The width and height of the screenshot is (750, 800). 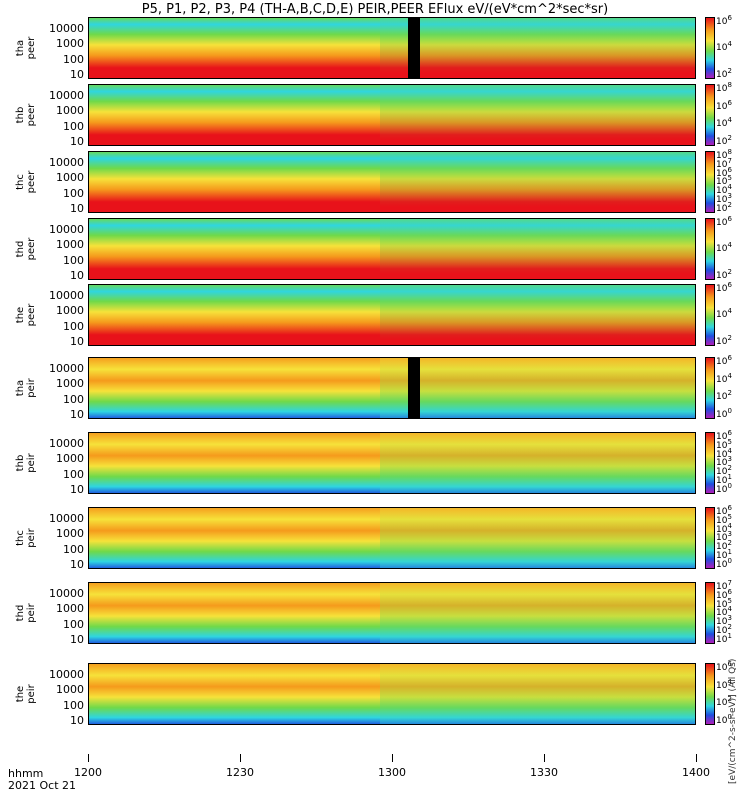 What do you see at coordinates (696, 772) in the screenshot?
I see `x-tick-label: 1400` at bounding box center [696, 772].